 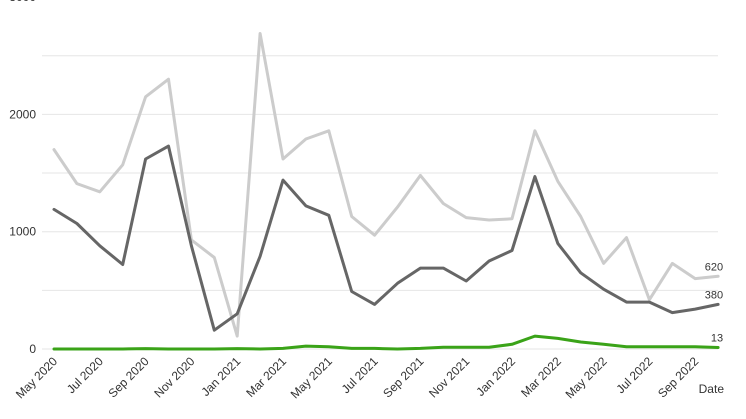 I want to click on y-tick-label: 2000, so click(x=22, y=114).